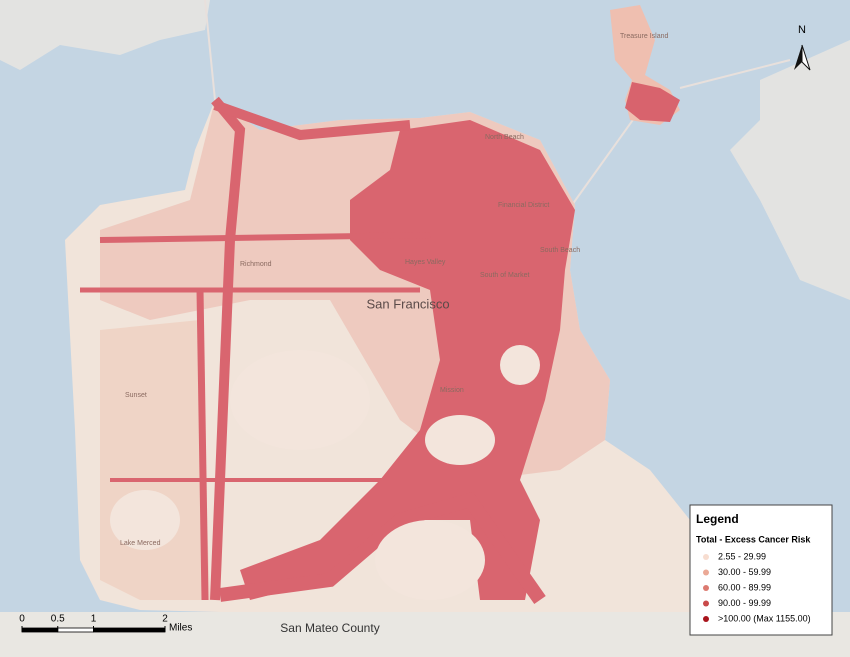  I want to click on scale-unit: Miles, so click(180, 628).